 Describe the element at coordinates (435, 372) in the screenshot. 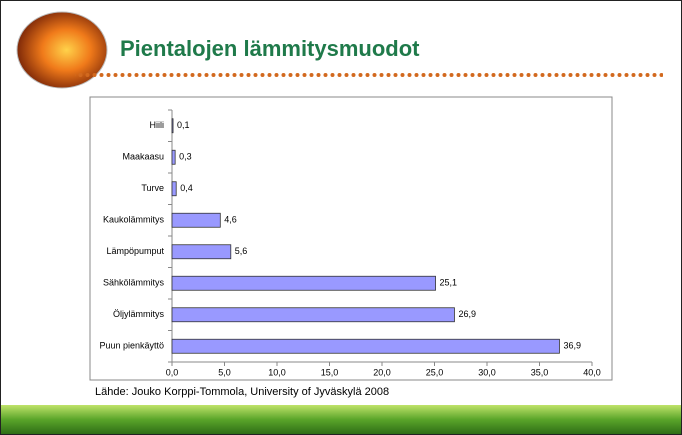

I see `x-tick-label: 25,0` at that location.